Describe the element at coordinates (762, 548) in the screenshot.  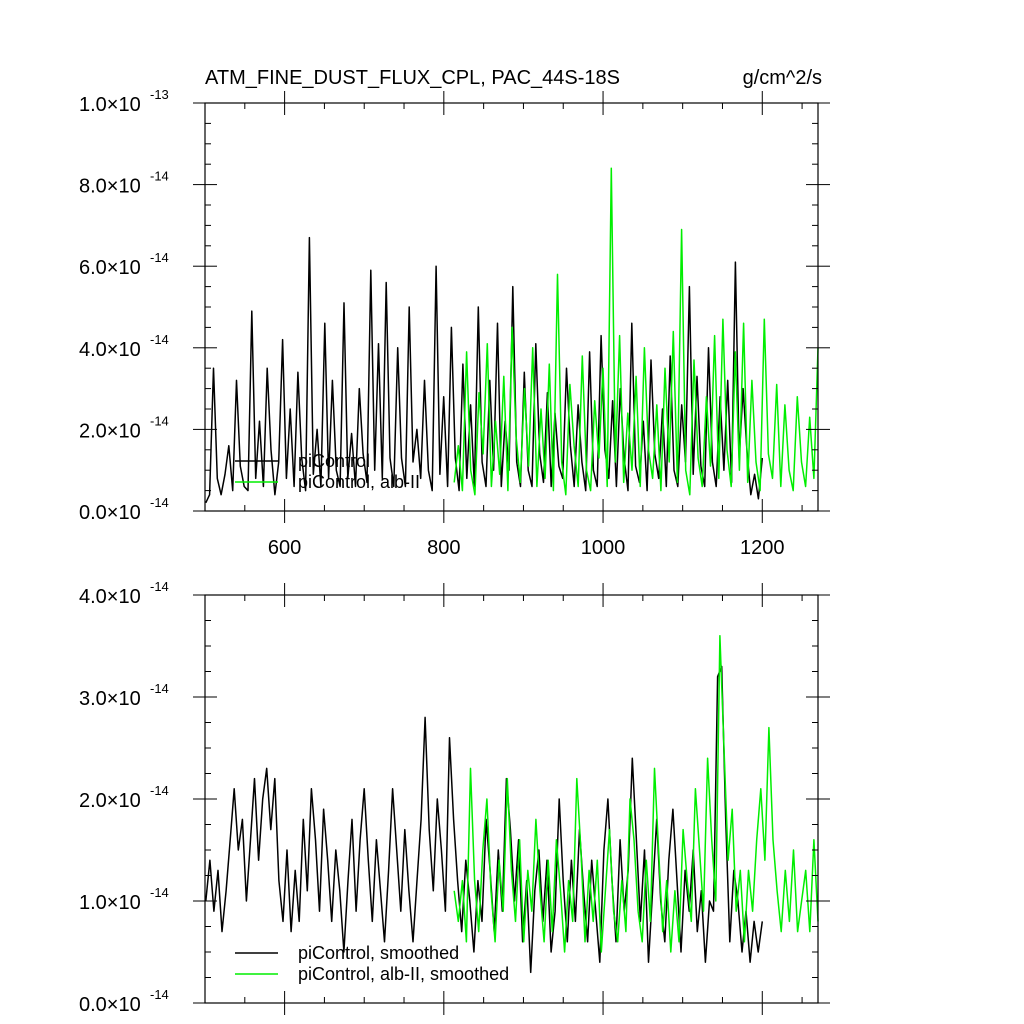
I see `x-tick-label: 1200` at that location.